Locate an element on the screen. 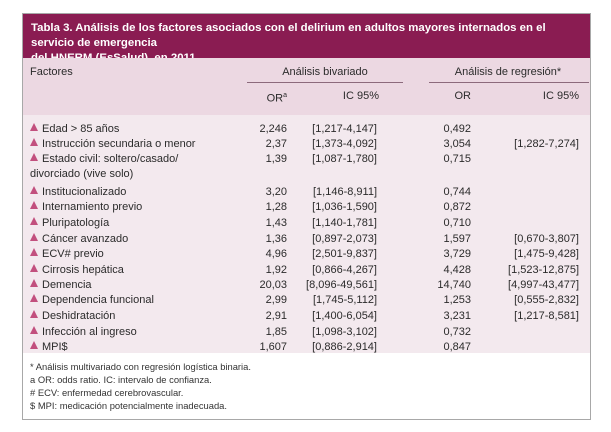 This screenshot has width=611, height=432. factor-cell: Cirrosis hepática is located at coordinates (77, 270).